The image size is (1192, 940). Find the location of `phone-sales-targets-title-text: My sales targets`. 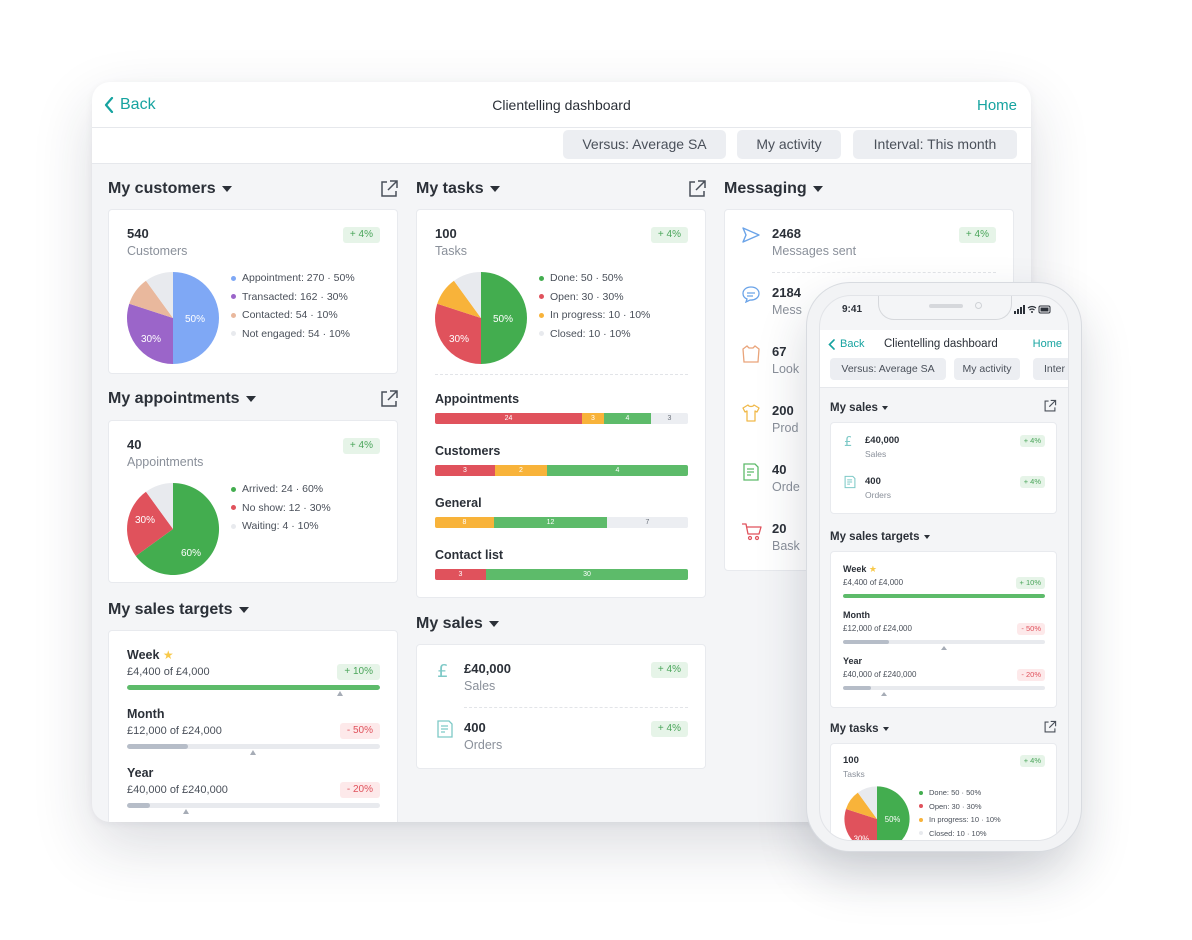

phone-sales-targets-title-text: My sales targets is located at coordinates (875, 537).